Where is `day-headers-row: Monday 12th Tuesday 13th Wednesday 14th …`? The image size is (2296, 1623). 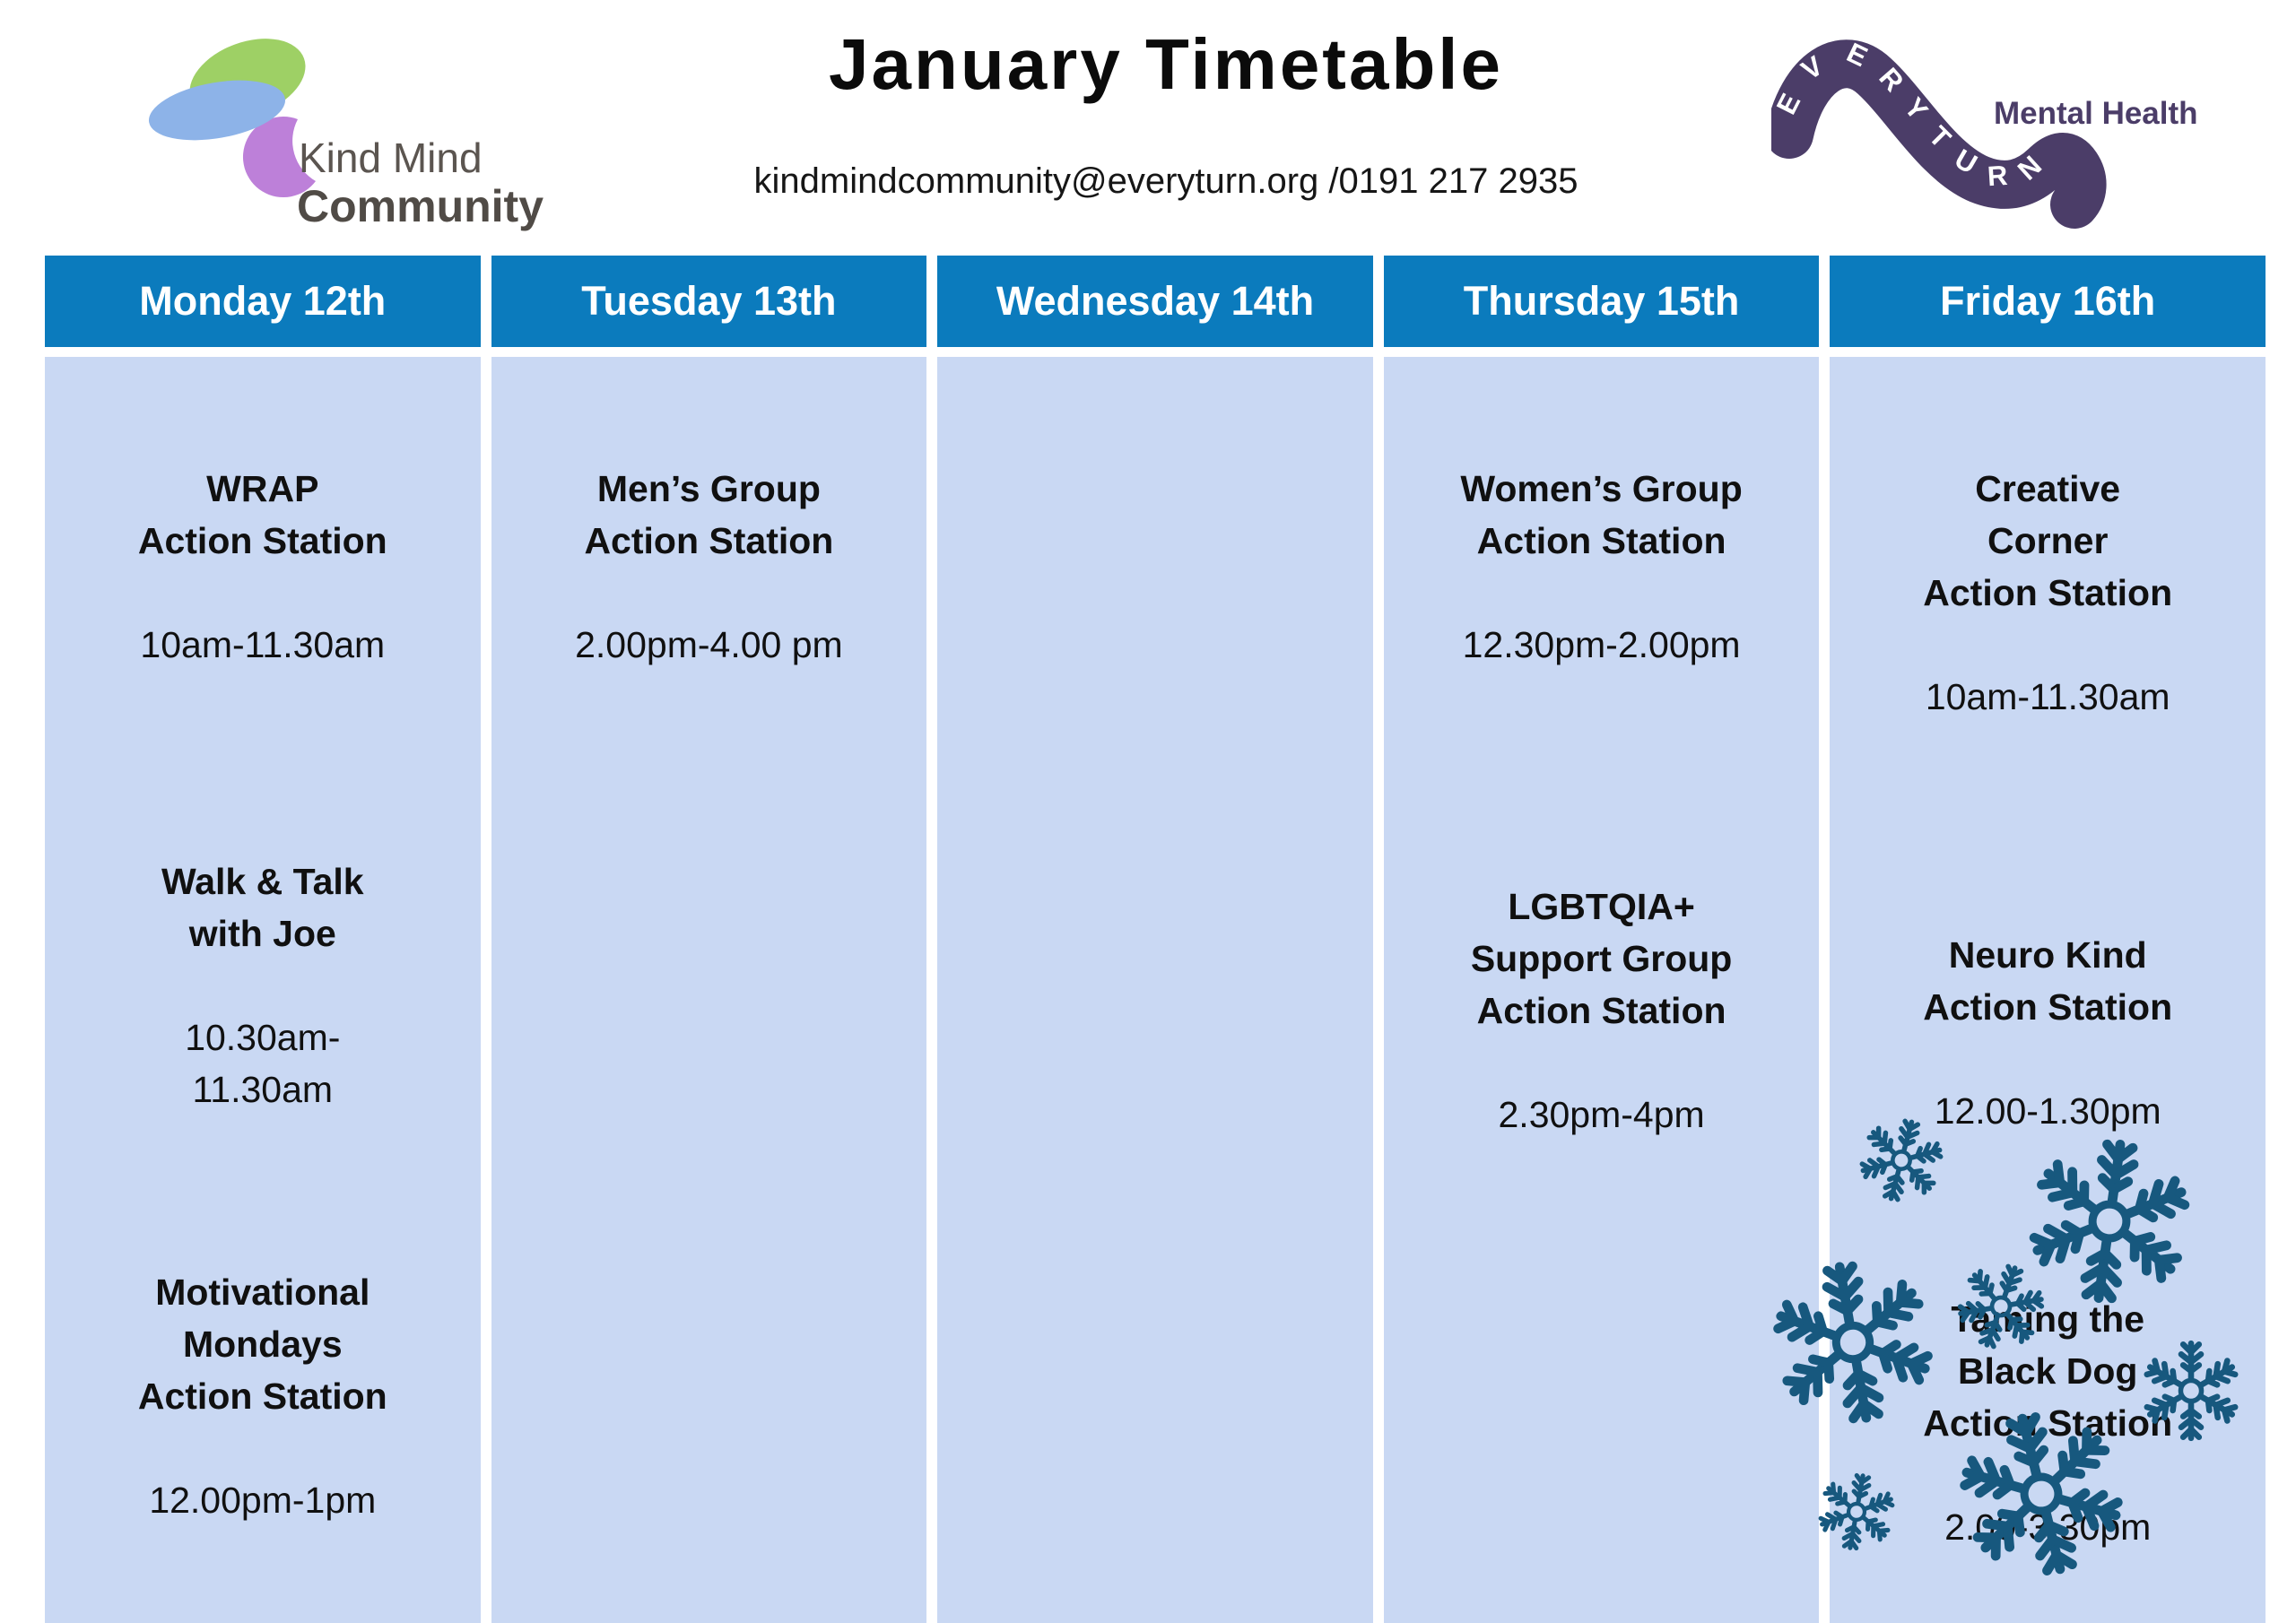 day-headers-row: Monday 12th Tuesday 13th Wednesday 14th … is located at coordinates (1155, 301).